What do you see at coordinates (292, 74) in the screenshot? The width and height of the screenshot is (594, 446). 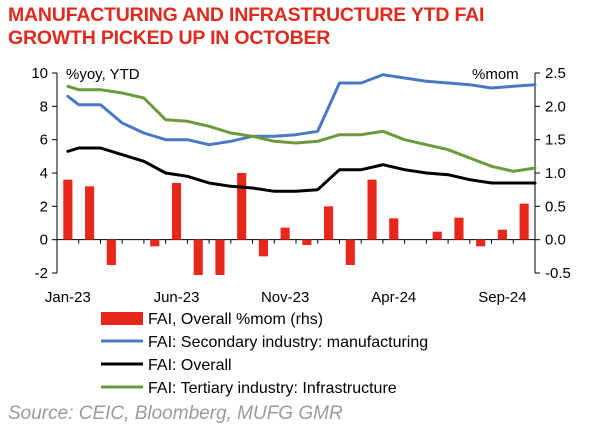 I see `axis-labels-group: %yoy, YTD %mom` at bounding box center [292, 74].